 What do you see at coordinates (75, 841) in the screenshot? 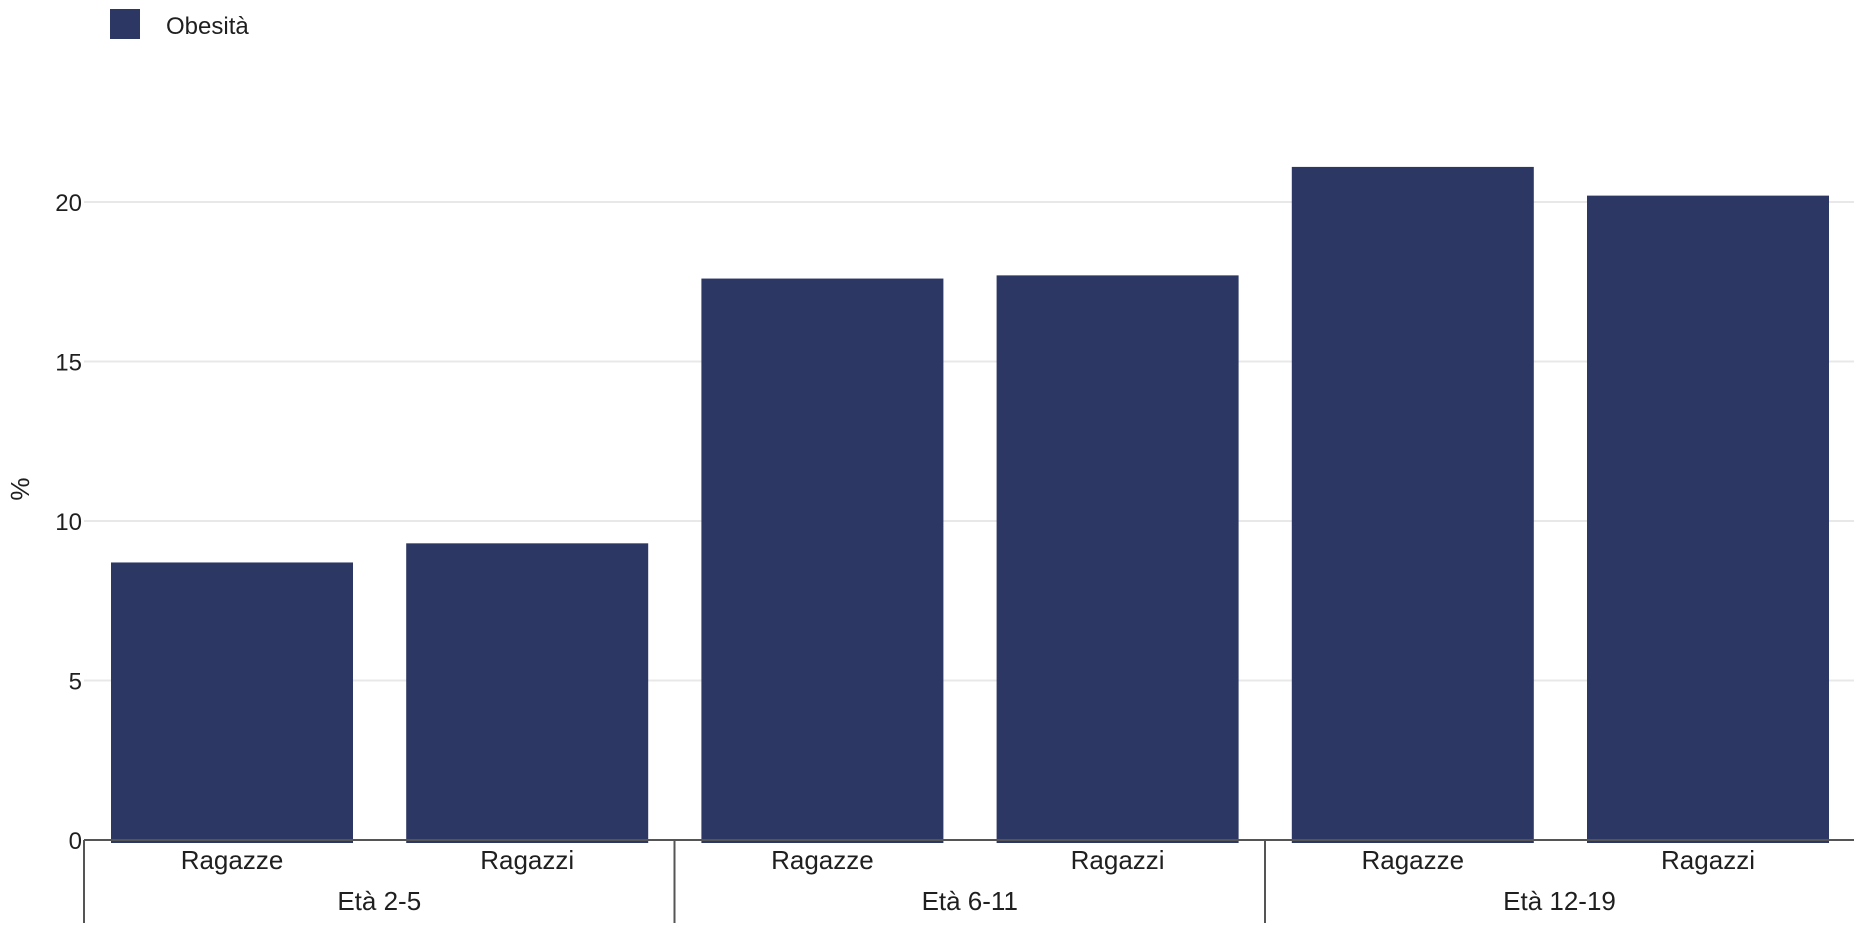
I see `y-tick-label: 0` at bounding box center [75, 841].